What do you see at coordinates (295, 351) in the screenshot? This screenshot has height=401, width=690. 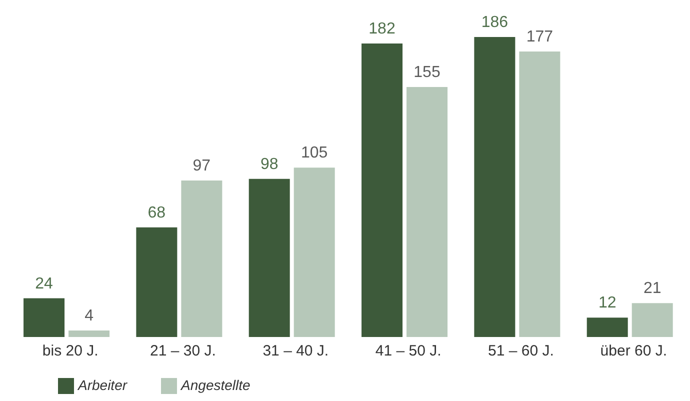 I see `x-tick-label: 31 – 40 J.` at bounding box center [295, 351].